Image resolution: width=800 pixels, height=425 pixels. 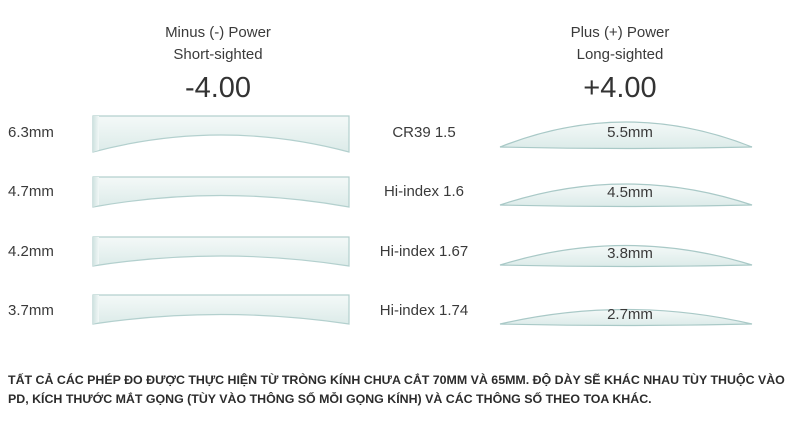 I want to click on plus-thickness-row-4: 2.7mm, so click(x=630, y=314).